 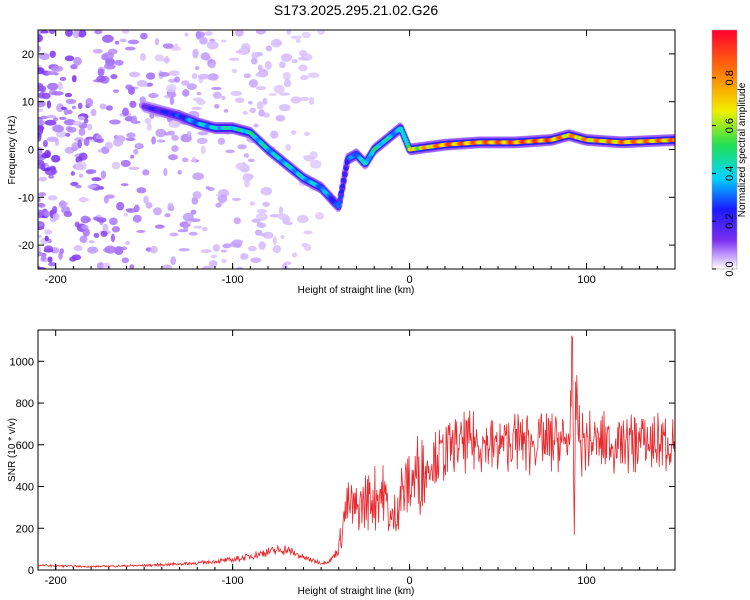 What do you see at coordinates (28, 103) in the screenshot?
I see `y-tick-label: 10` at bounding box center [28, 103].